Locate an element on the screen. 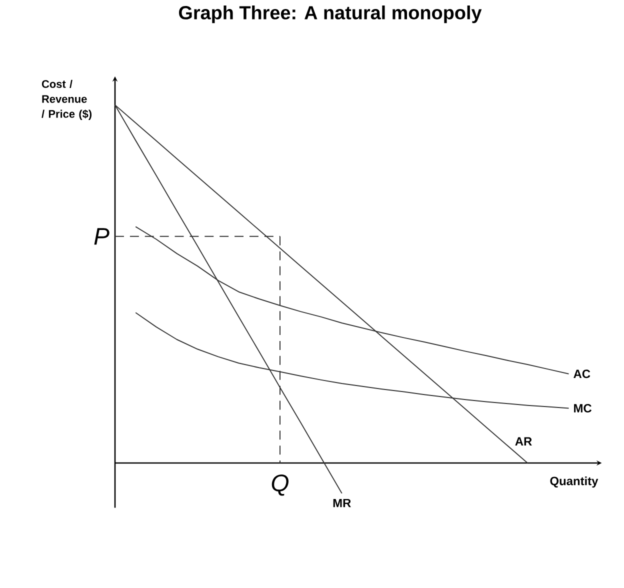  chart-title: Graph Three: A natural monopoly is located at coordinates (330, 15).